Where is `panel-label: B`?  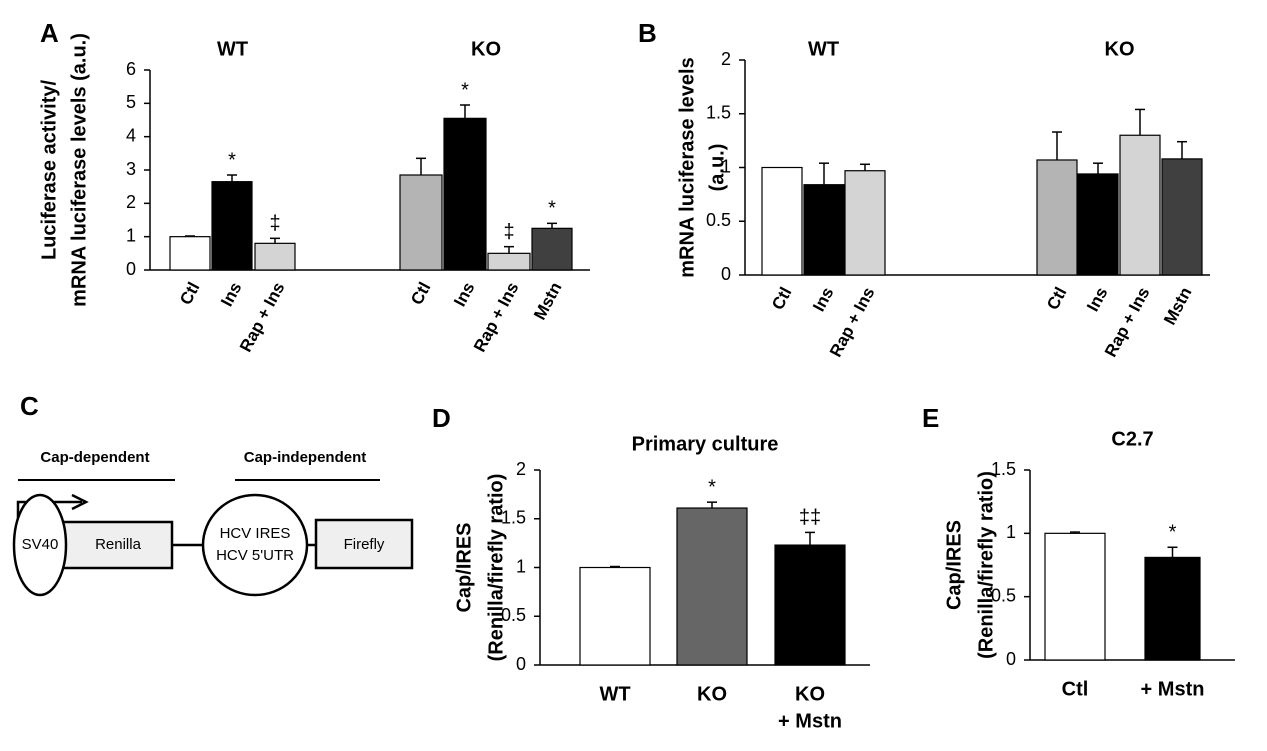
panel-label: B is located at coordinates (647, 33).